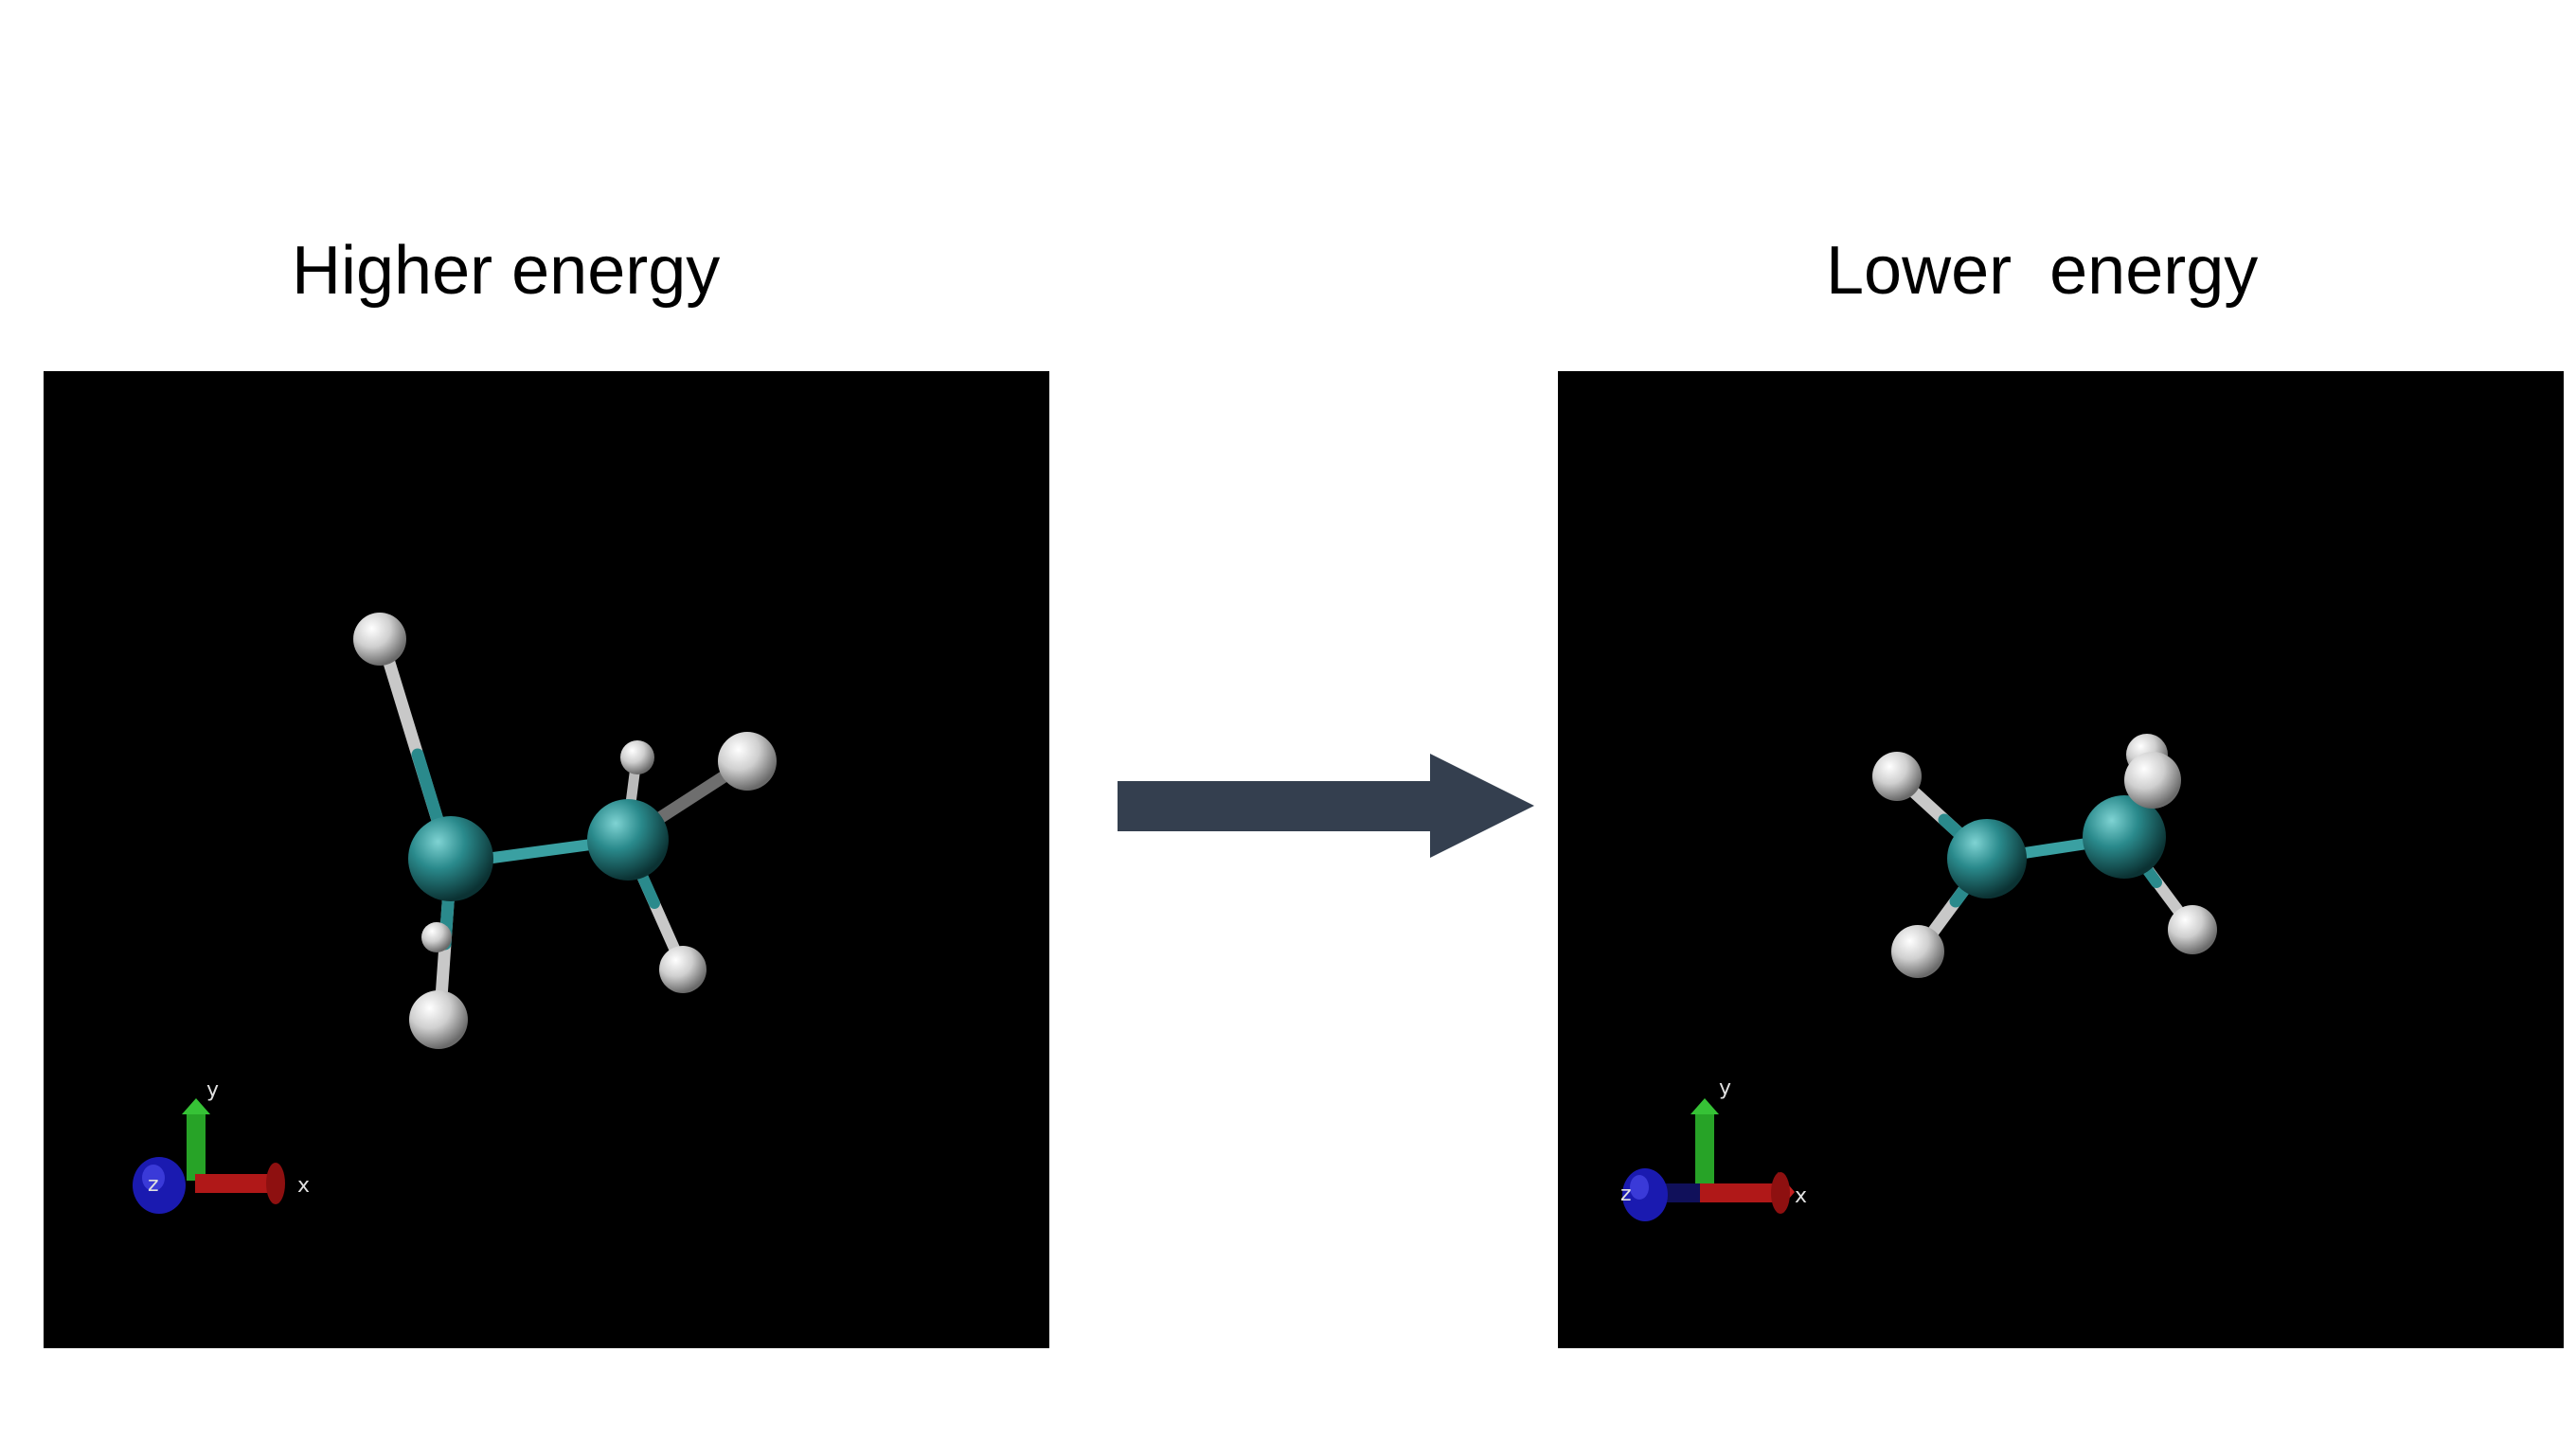 The image size is (2576, 1441). I want to click on molecule-higher-energy: y x z, so click(455, 913).